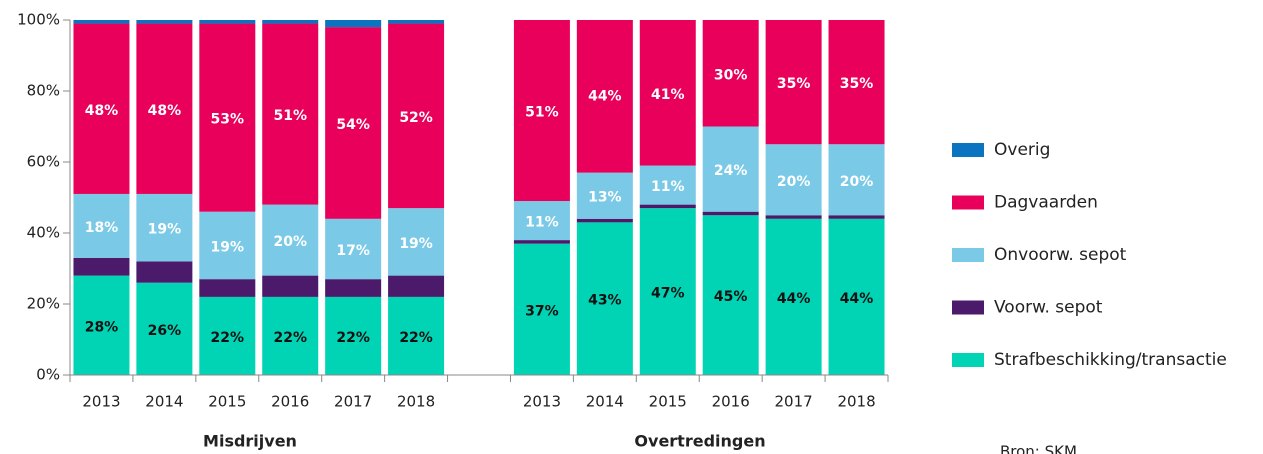  What do you see at coordinates (1038, 448) in the screenshot?
I see `source: Bron: SKM` at bounding box center [1038, 448].